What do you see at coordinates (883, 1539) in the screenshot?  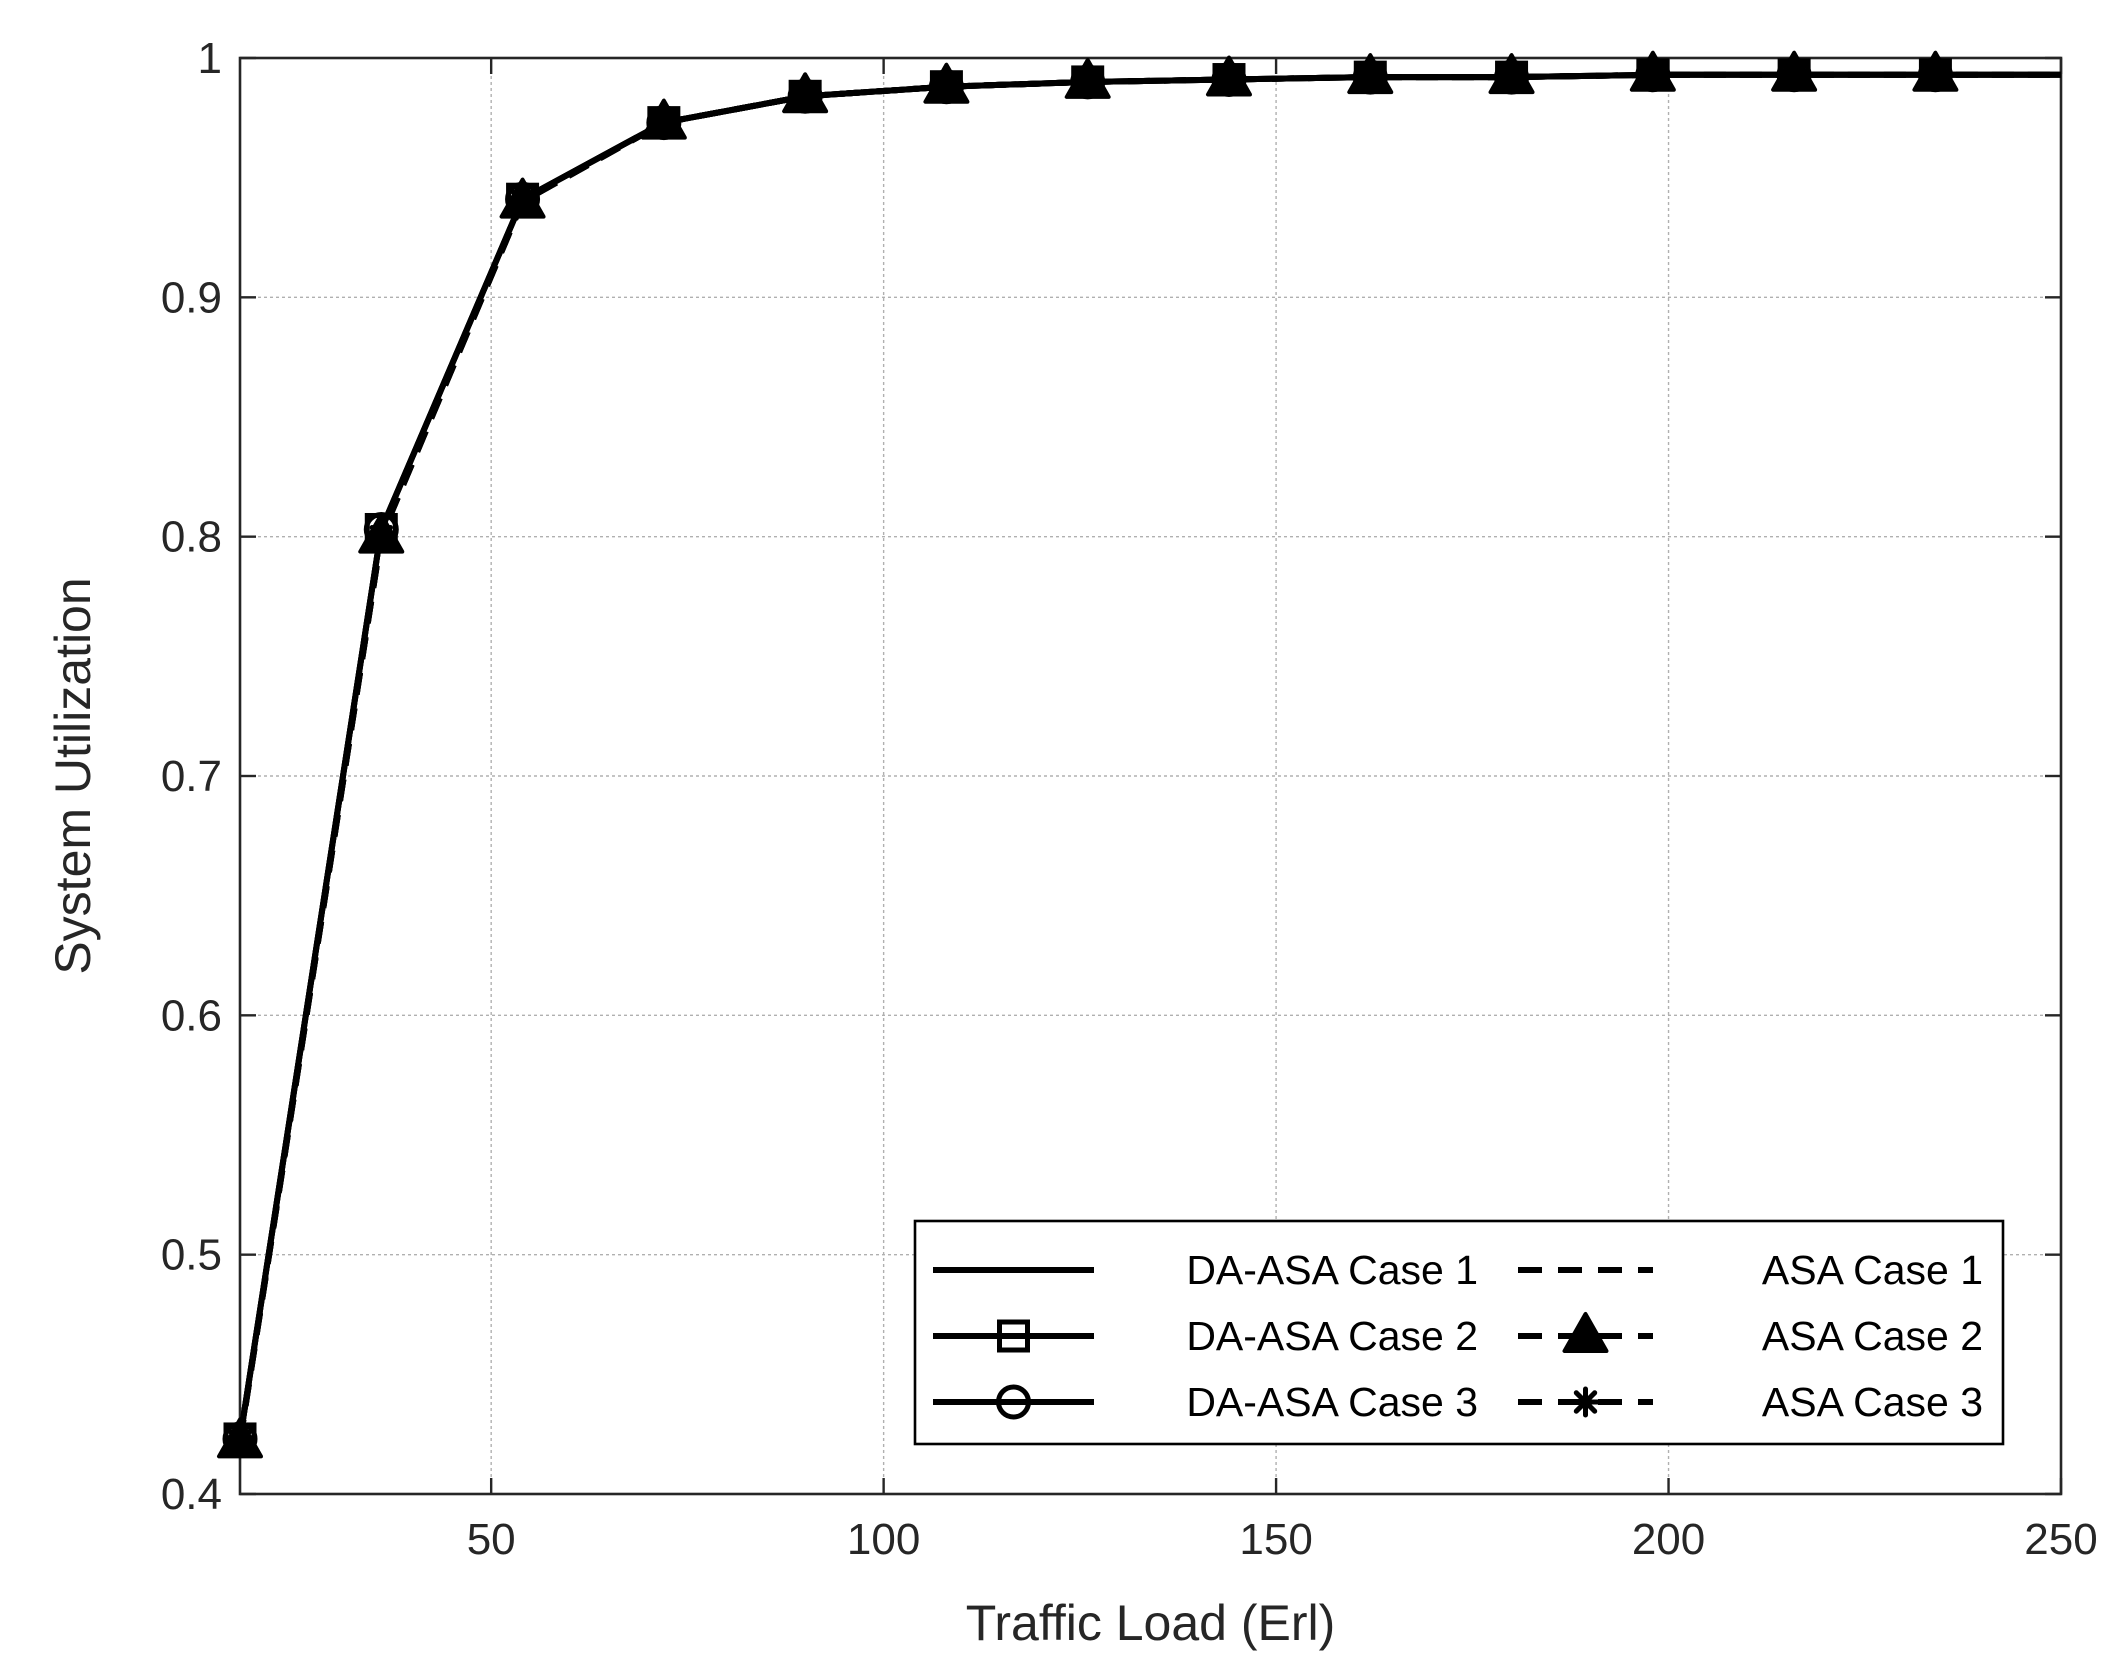 I see `x-tick-label: 100` at bounding box center [883, 1539].